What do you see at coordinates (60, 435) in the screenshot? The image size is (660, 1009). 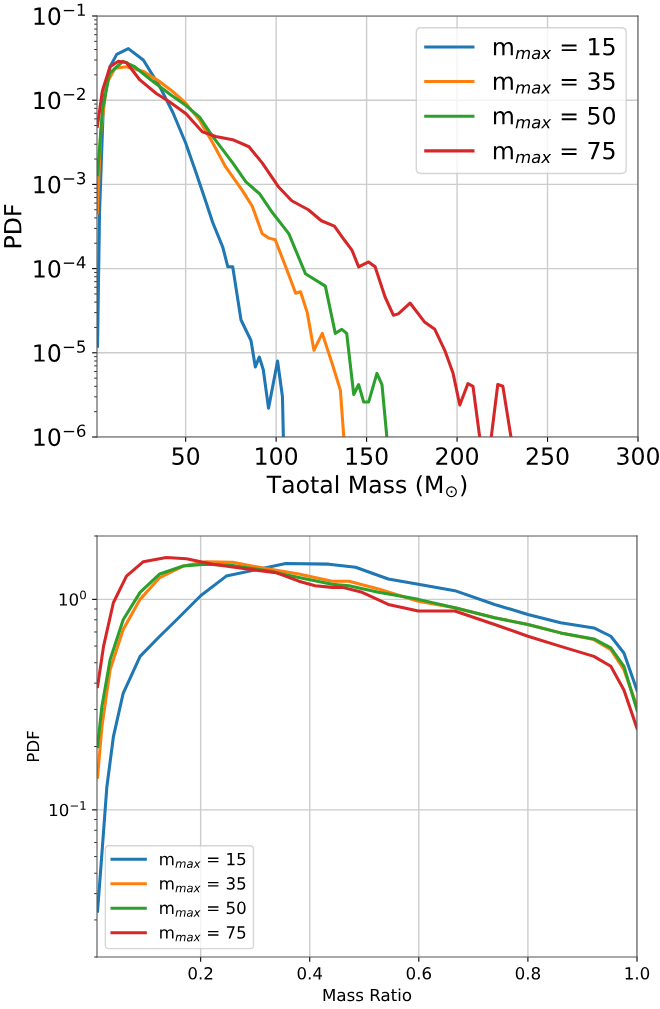 I see `y-tick-label: 10$^{−6}$` at bounding box center [60, 435].